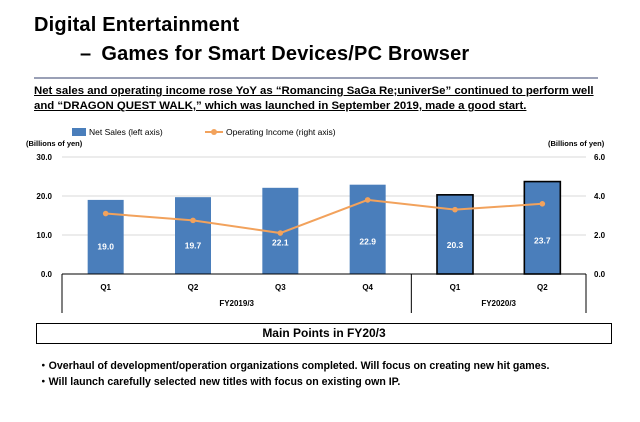 The height and width of the screenshot is (422, 640). I want to click on right-axis-unit-label: (Billions of yen), so click(576, 143).